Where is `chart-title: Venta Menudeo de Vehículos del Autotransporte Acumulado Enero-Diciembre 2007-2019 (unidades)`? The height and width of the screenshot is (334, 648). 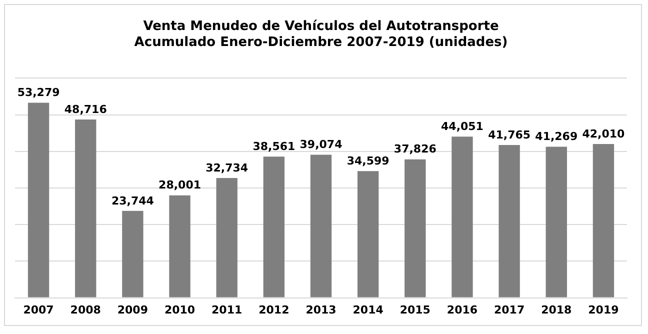 chart-title: Venta Menudeo de Vehículos del Autotransporte Acumulado Enero-Diciembre 2007-2019 (unidades) is located at coordinates (321, 34).